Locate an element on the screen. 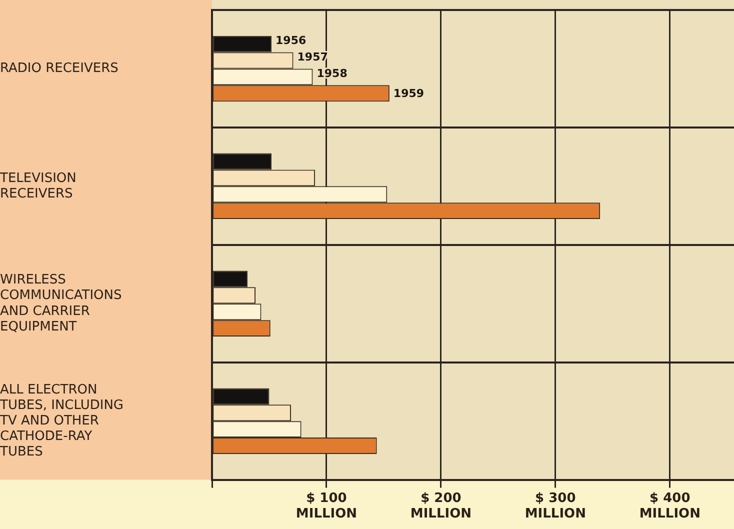 Image resolution: width=734 pixels, height=529 pixels. series-label: 1956 is located at coordinates (291, 40).